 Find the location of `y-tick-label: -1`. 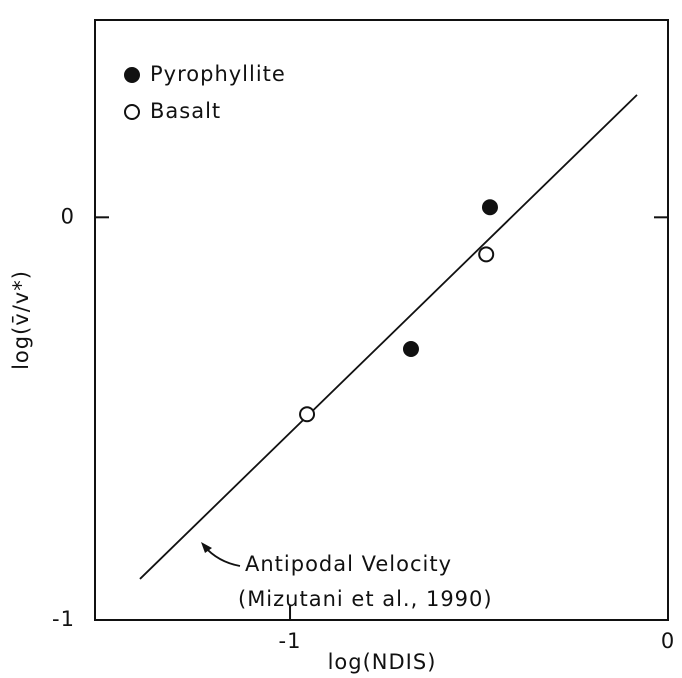

y-tick-label: -1 is located at coordinates (63, 619).